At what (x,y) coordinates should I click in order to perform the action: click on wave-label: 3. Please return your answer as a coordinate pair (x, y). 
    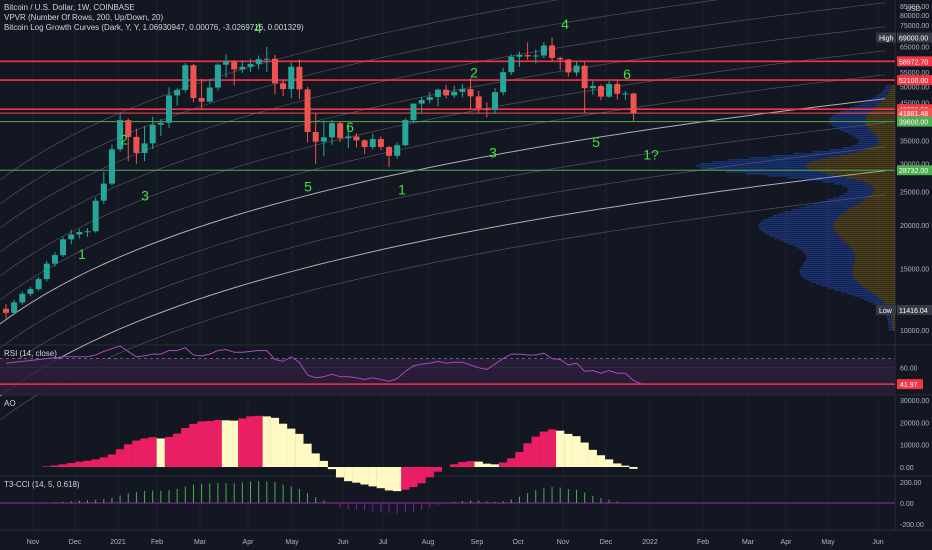
    Looking at the image, I should click on (493, 153).